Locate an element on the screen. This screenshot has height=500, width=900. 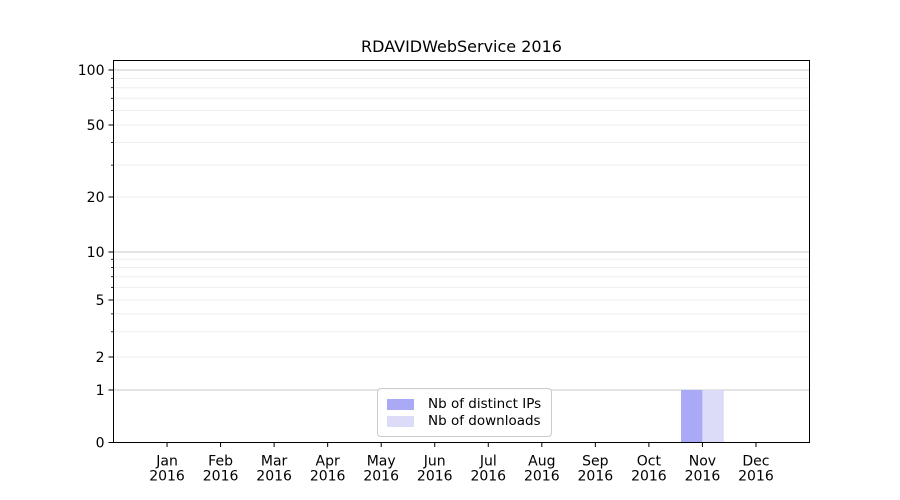
y-tick-label: 10 is located at coordinates (96, 253).